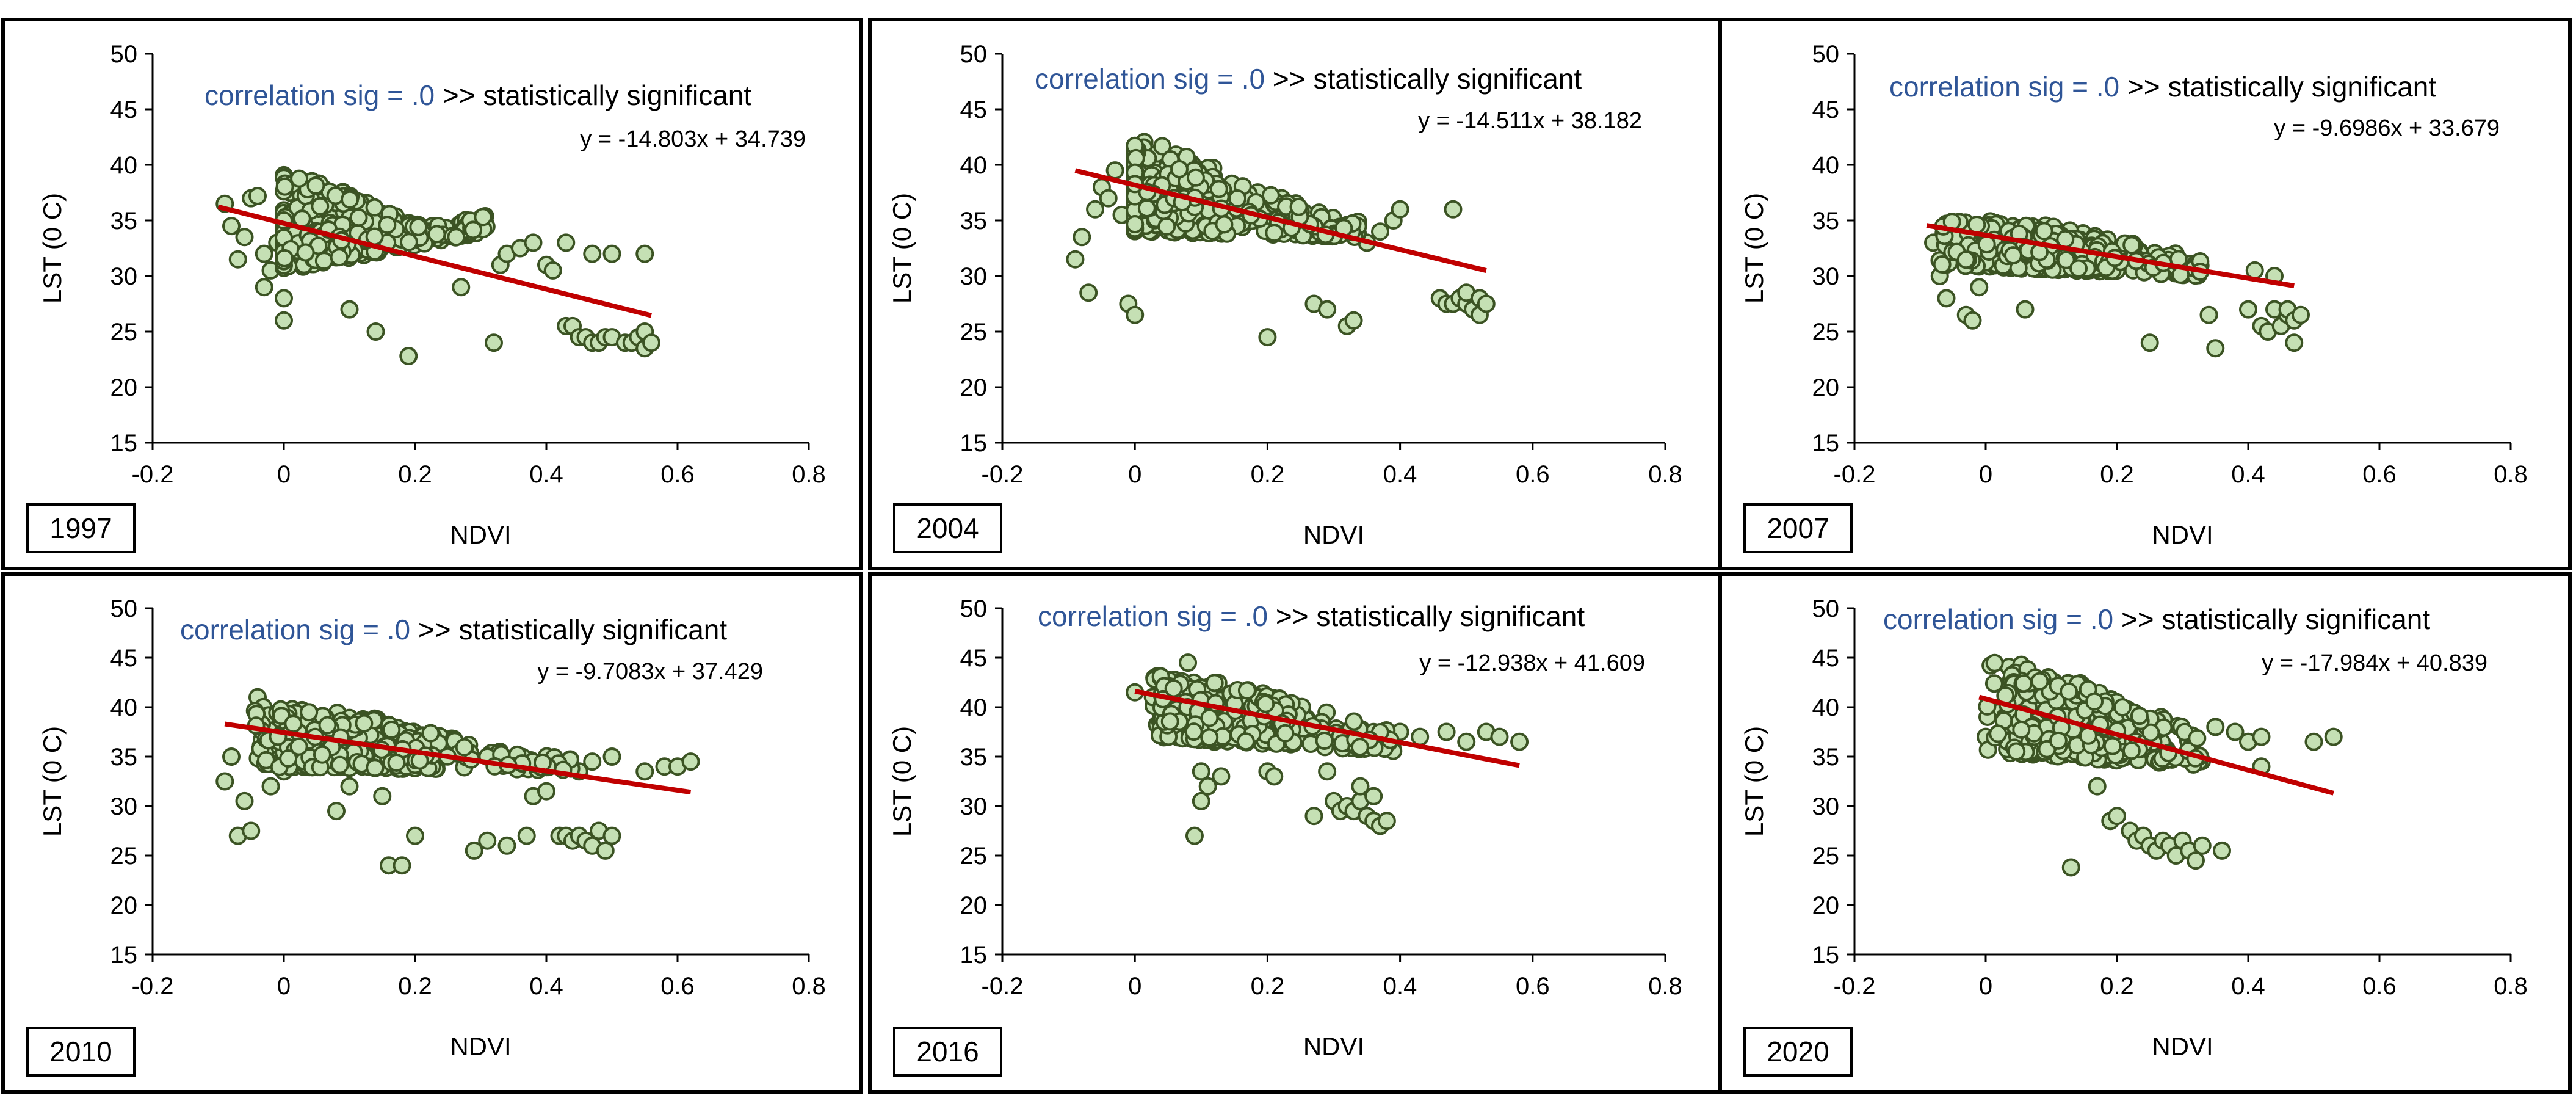 This screenshot has height=1098, width=2576. I want to click on x-tick-label: 0.2, so click(1268, 474).